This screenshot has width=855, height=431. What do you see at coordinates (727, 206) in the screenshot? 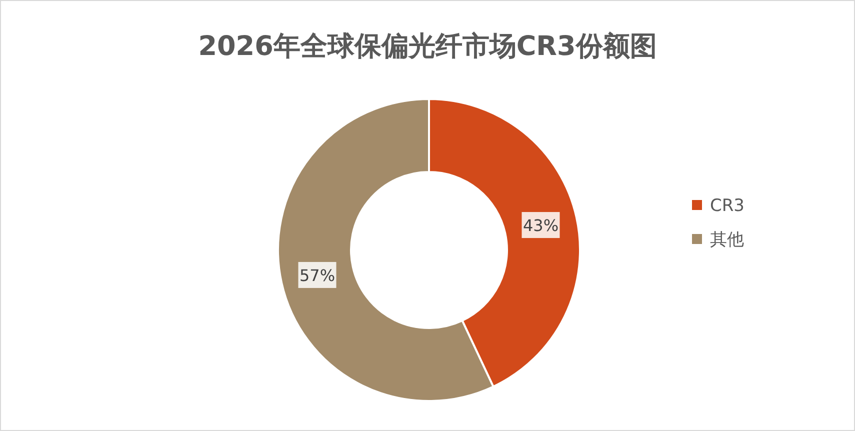
I see `legend-label: CR3` at bounding box center [727, 206].